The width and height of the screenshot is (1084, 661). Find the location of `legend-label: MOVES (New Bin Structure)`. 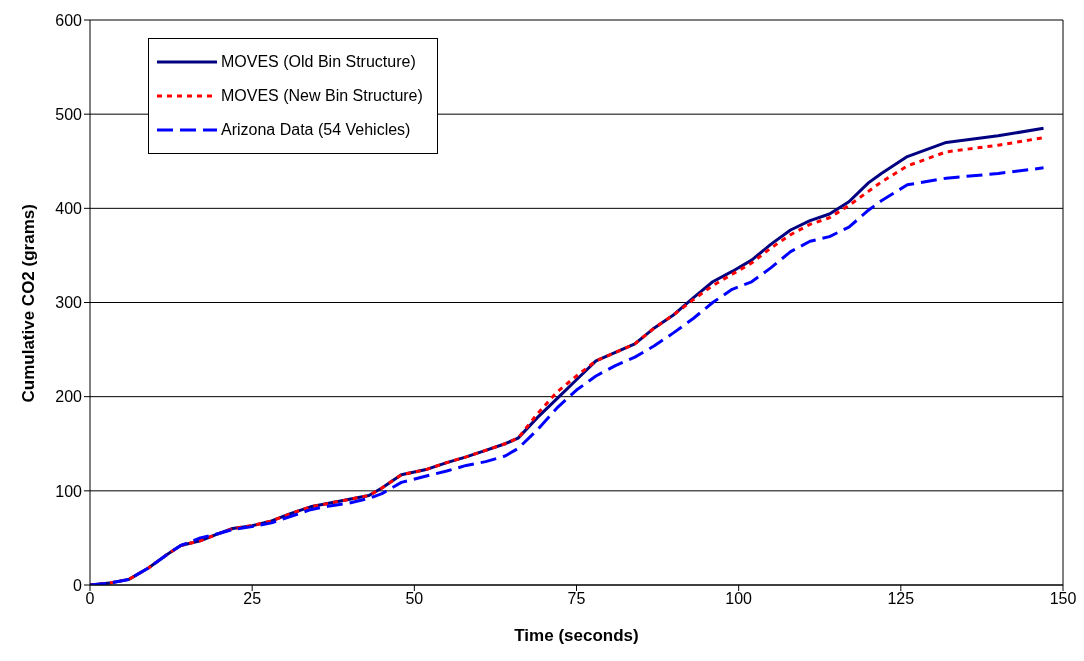

legend-label: MOVES (New Bin Structure) is located at coordinates (322, 96).